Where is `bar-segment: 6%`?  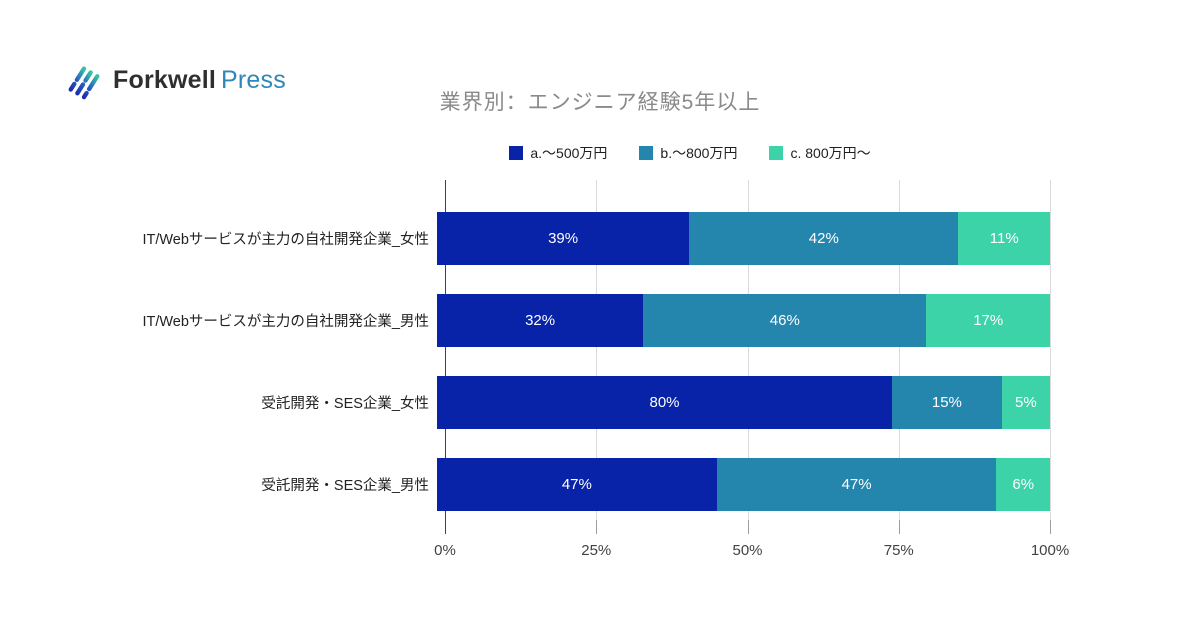 bar-segment: 6% is located at coordinates (1023, 484).